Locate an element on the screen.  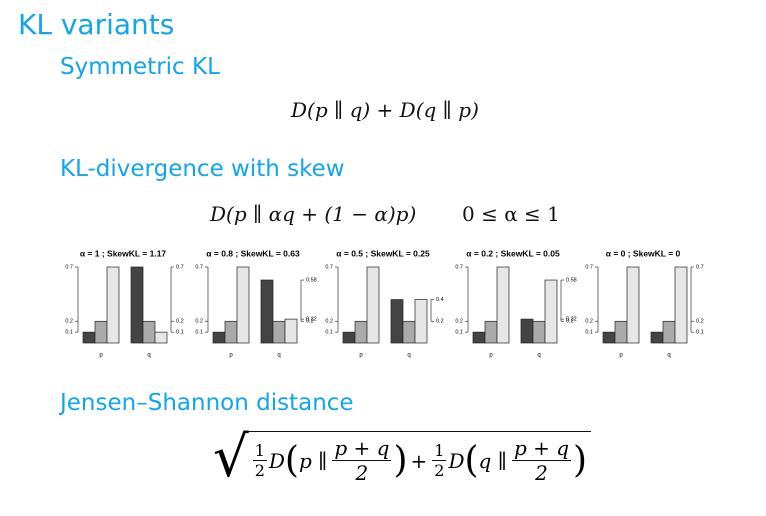
sqrt-sign: √ is located at coordinates (231, 457).